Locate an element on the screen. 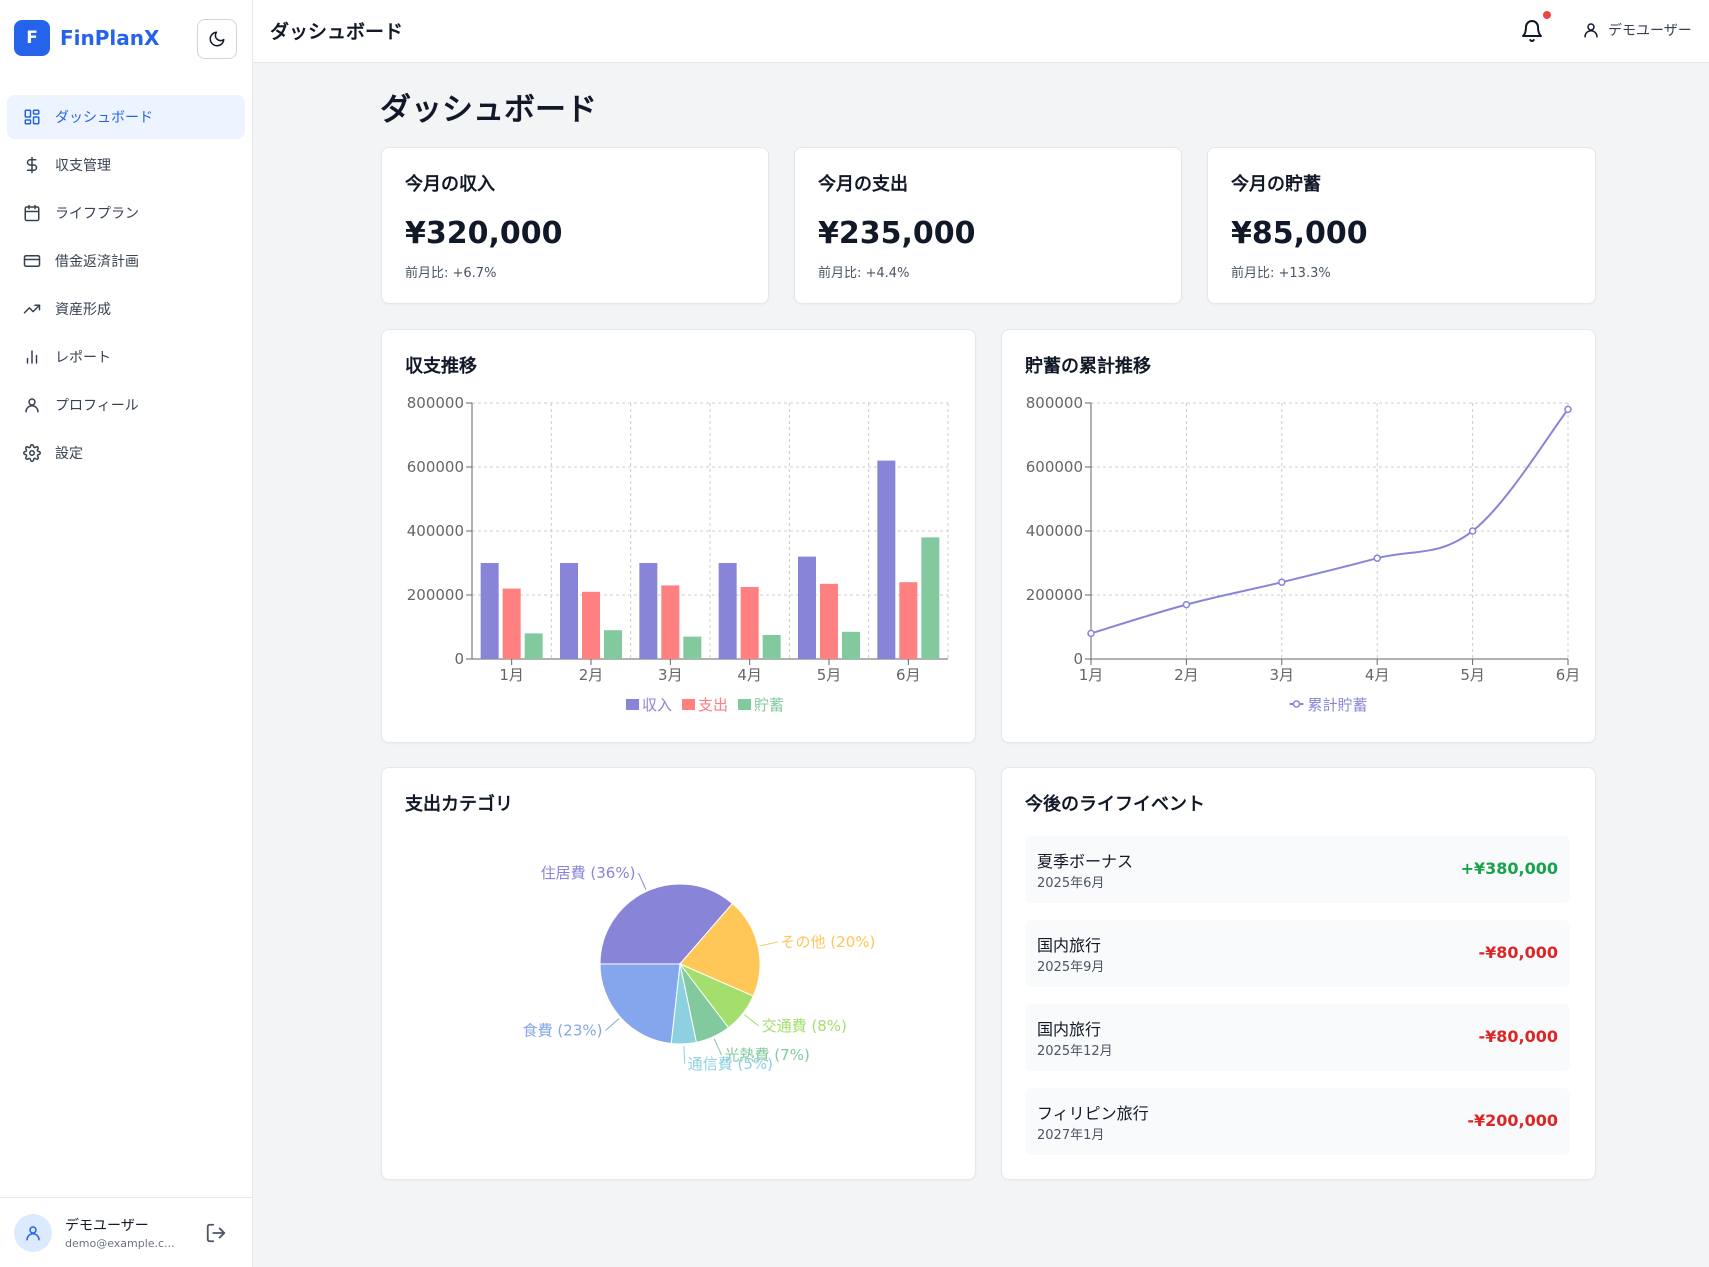 This screenshot has height=1267, width=1709. stat-card-income: 今月の収入 ¥320,000 前月比: +6.7% is located at coordinates (575, 225).